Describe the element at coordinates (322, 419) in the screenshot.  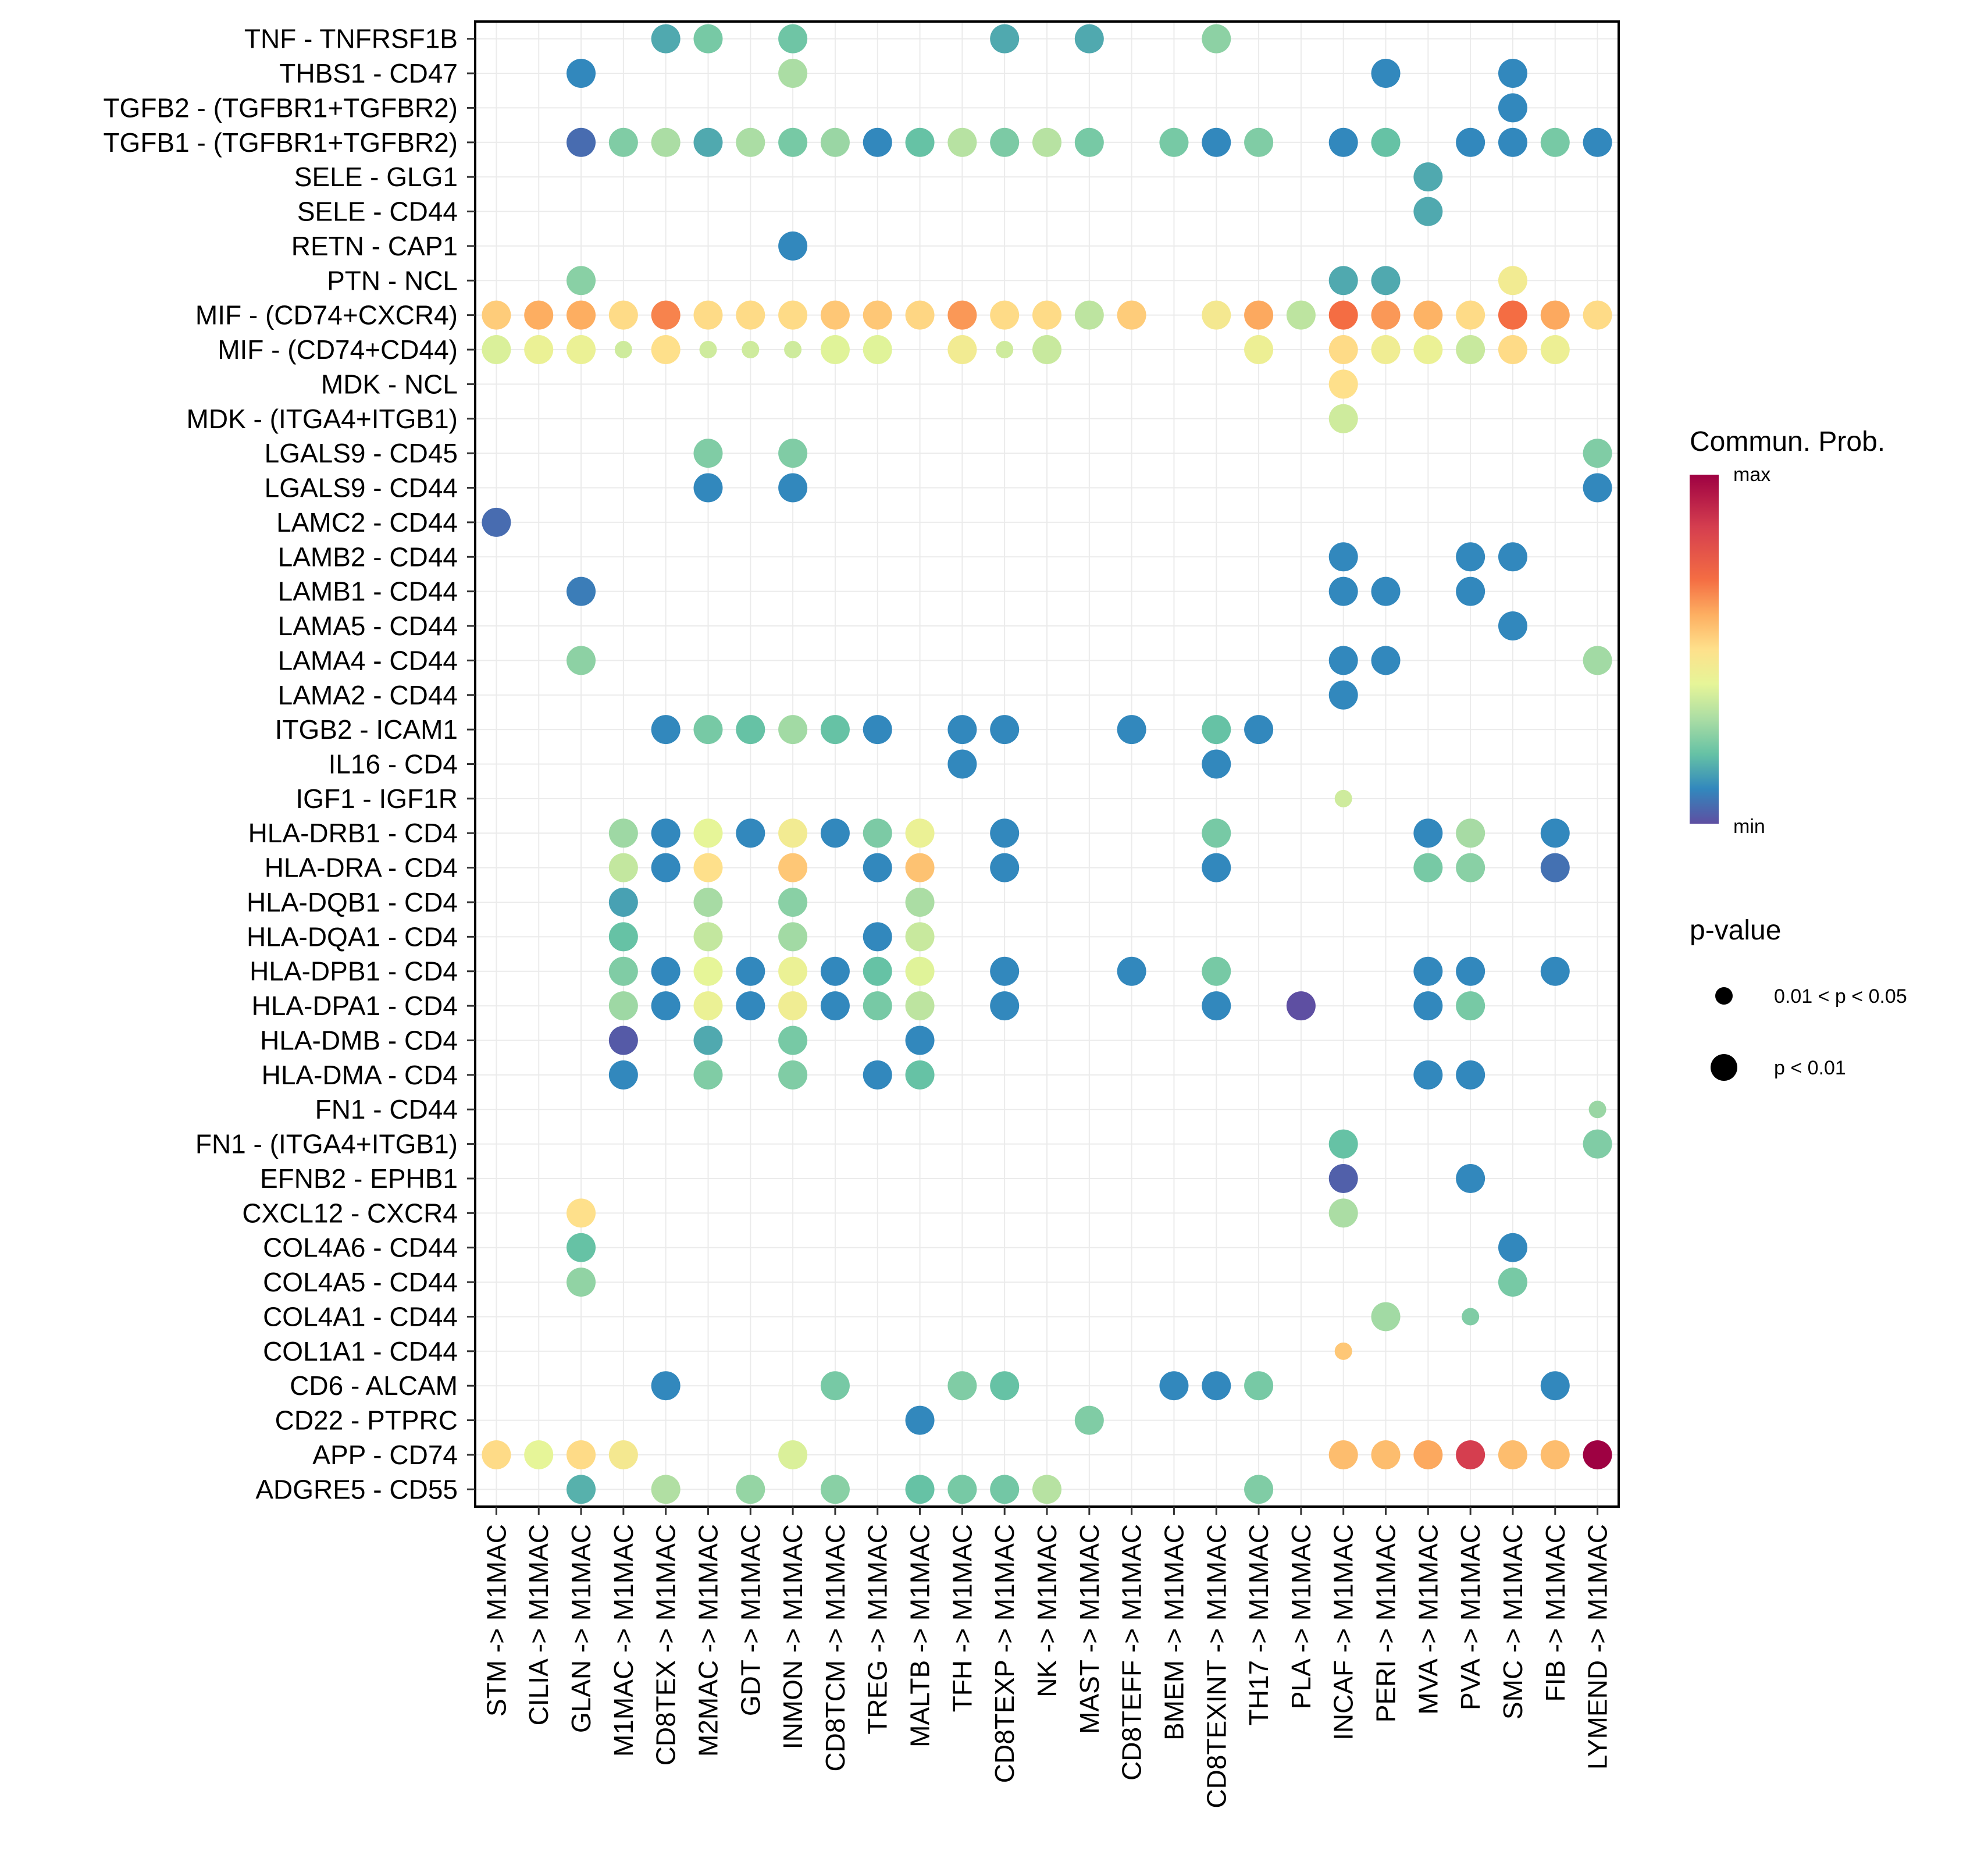
I see `y-tick-label: MDK - (ITGA4+ITGB1)` at that location.